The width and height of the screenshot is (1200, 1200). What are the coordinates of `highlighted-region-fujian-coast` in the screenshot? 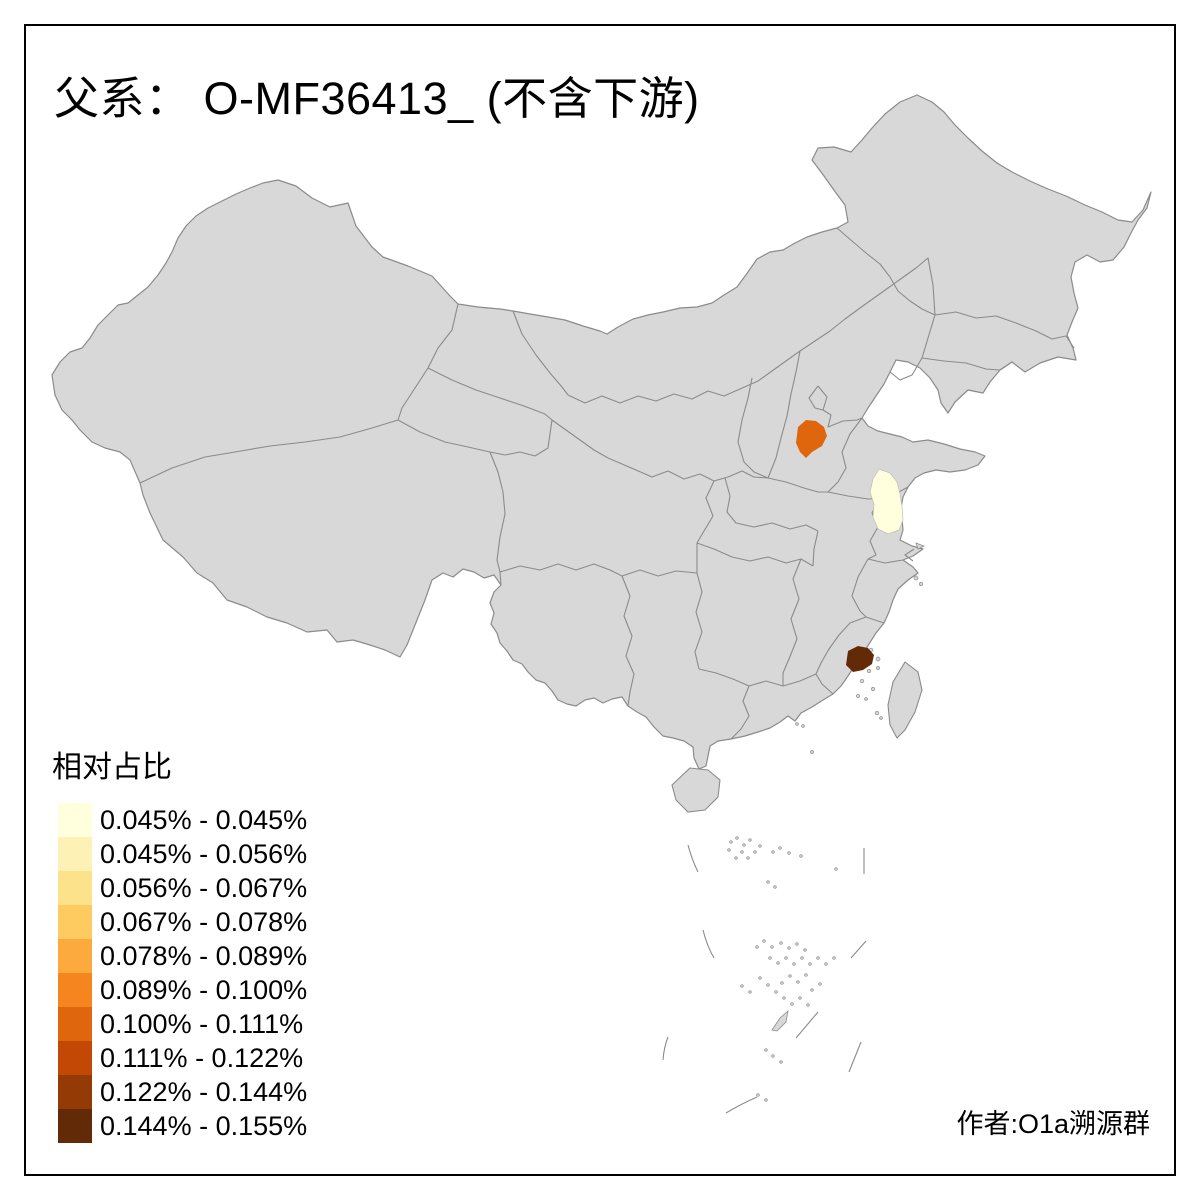 It's located at (860, 659).